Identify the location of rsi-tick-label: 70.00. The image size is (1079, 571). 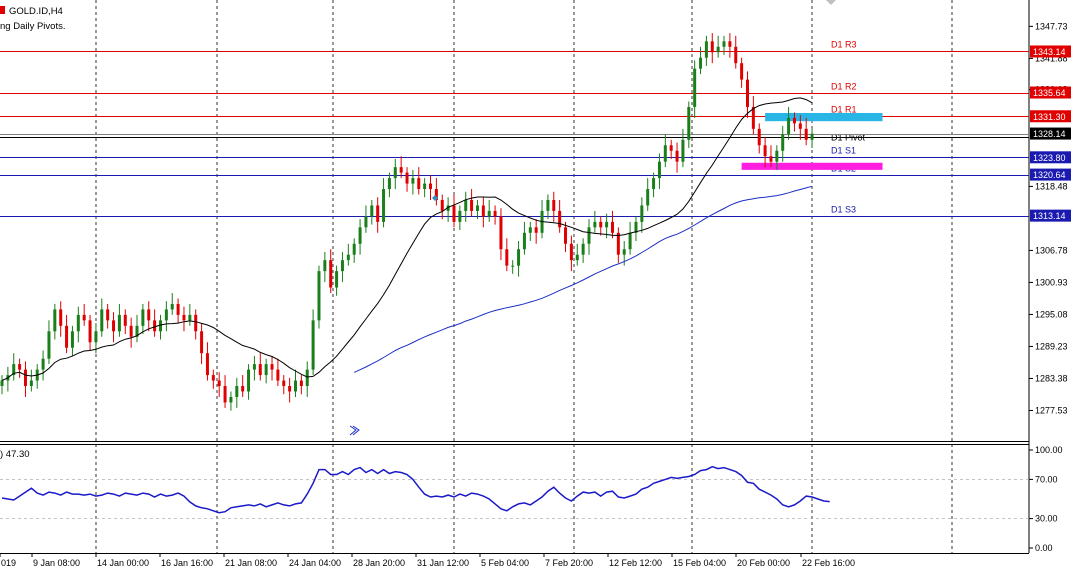
(1046, 479).